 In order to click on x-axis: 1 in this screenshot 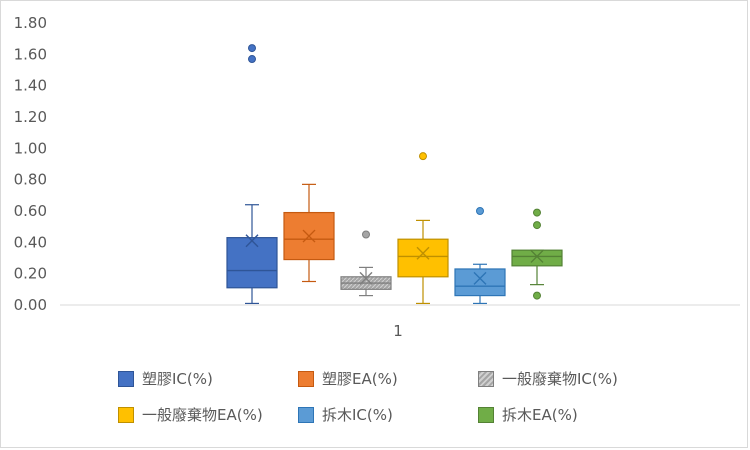, I will do `click(400, 322)`.